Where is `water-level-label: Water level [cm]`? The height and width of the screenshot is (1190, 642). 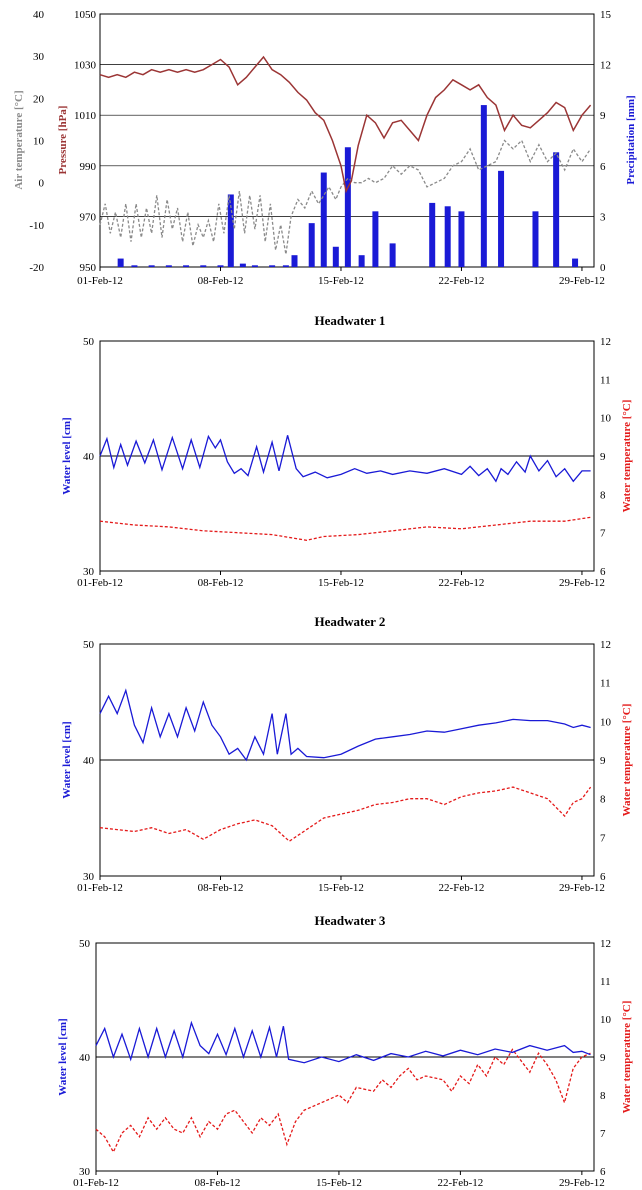 water-level-label: Water level [cm] is located at coordinates (67, 759).